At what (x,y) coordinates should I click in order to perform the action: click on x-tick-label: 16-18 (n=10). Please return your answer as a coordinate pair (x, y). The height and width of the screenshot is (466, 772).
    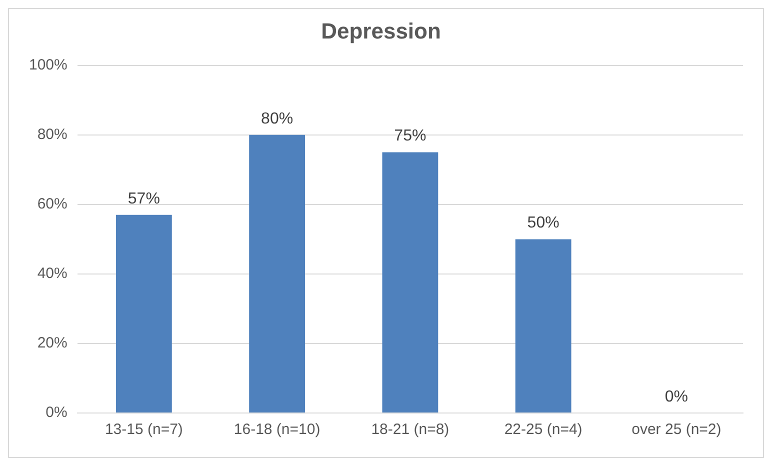
    Looking at the image, I should click on (277, 429).